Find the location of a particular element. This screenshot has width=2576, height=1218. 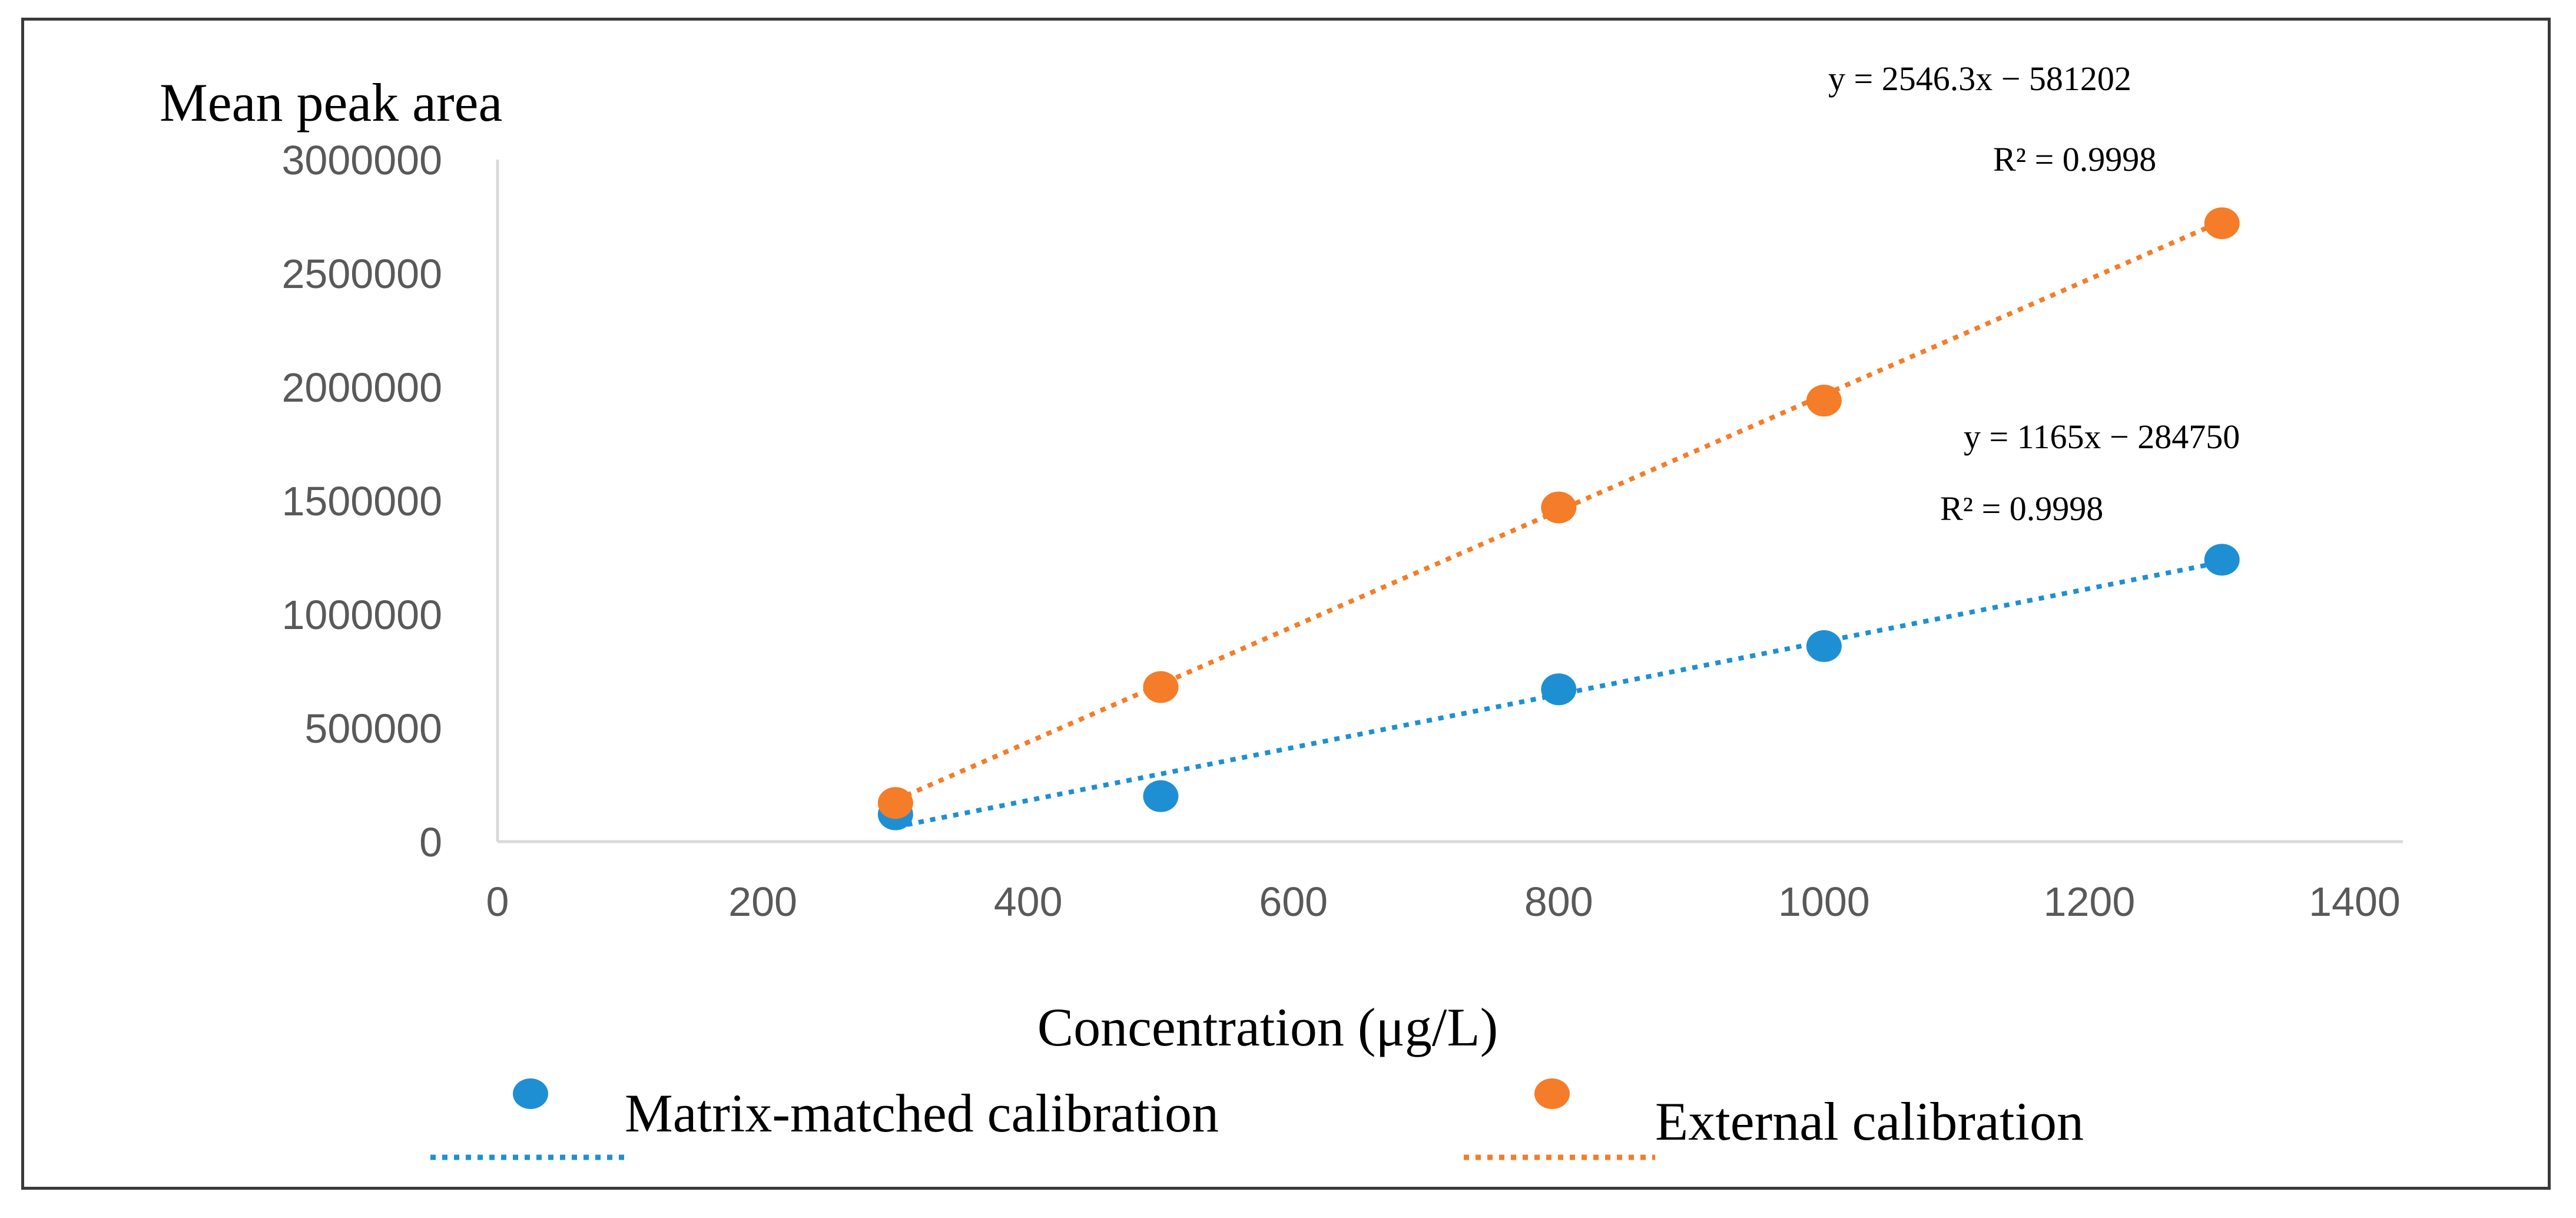

external-r-squared: R² = 0.9998 is located at coordinates (2074, 159).